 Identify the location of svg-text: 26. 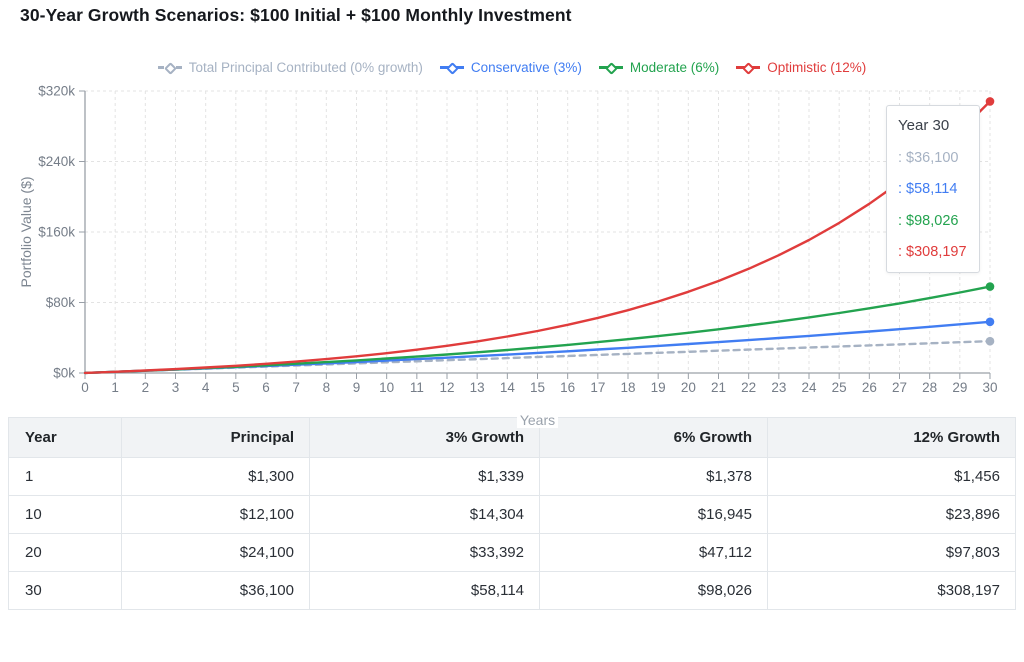
(869, 387).